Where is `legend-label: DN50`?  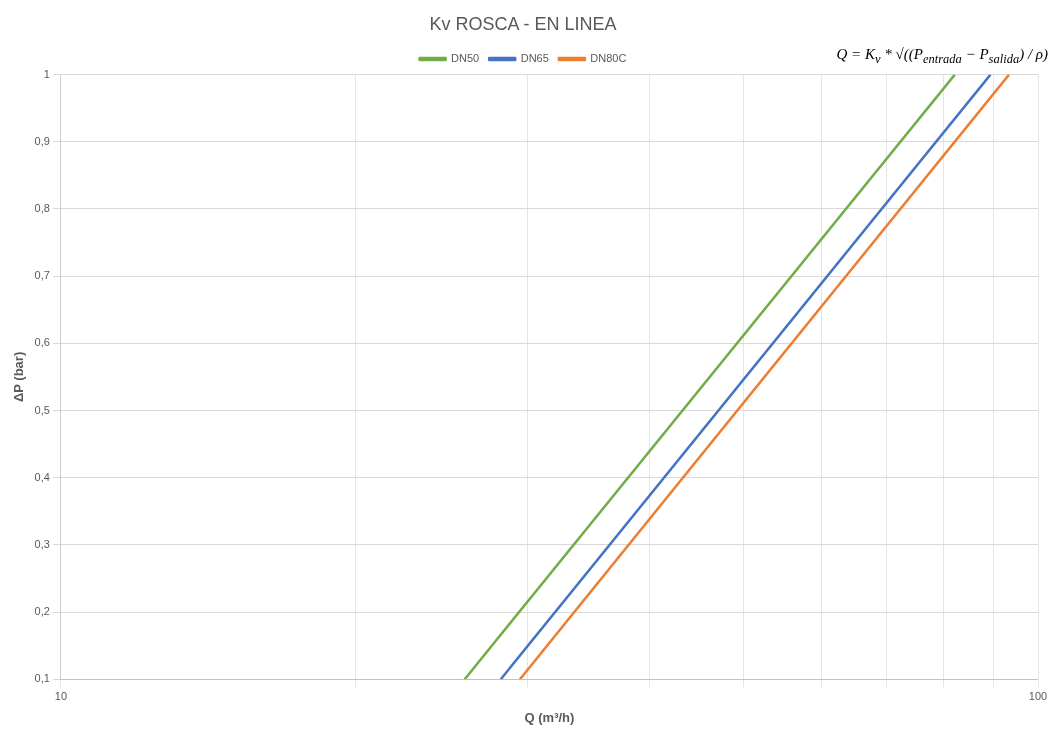
legend-label: DN50 is located at coordinates (465, 58).